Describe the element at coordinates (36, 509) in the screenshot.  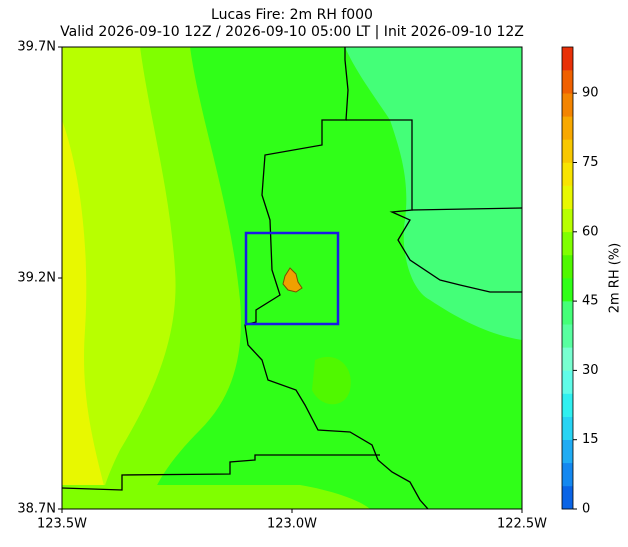
I see `y-tick-label: 38.7N` at that location.